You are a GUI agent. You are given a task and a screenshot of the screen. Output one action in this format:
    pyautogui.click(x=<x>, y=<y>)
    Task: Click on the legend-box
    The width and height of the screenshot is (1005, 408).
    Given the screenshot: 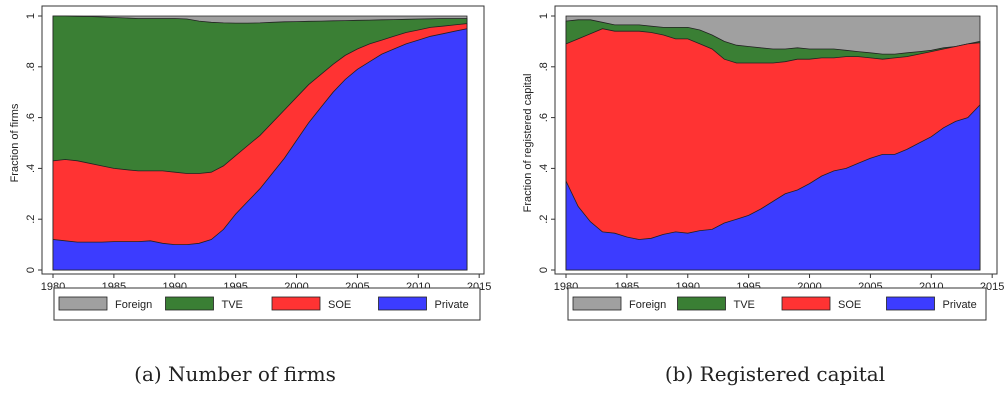 What is the action you would take?
    pyautogui.click(x=267, y=304)
    